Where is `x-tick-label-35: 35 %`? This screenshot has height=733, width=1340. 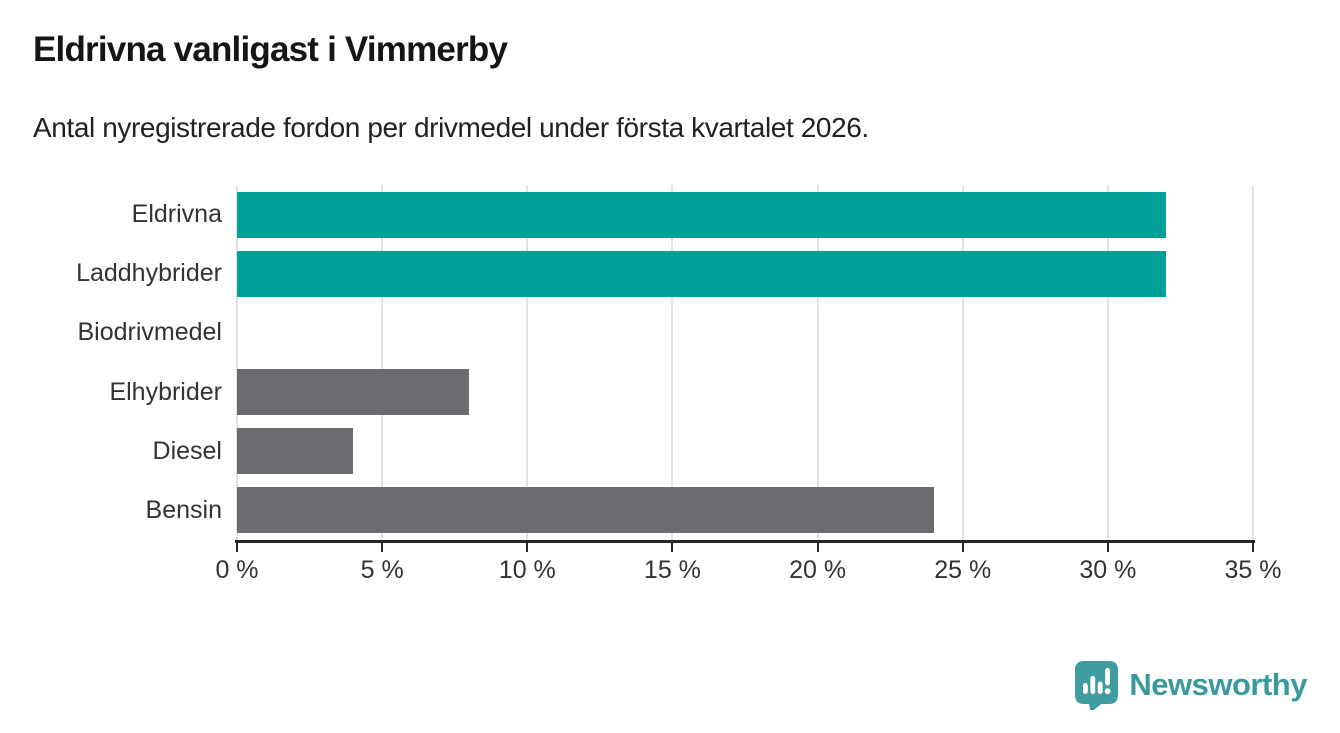 x-tick-label-35: 35 % is located at coordinates (1253, 570).